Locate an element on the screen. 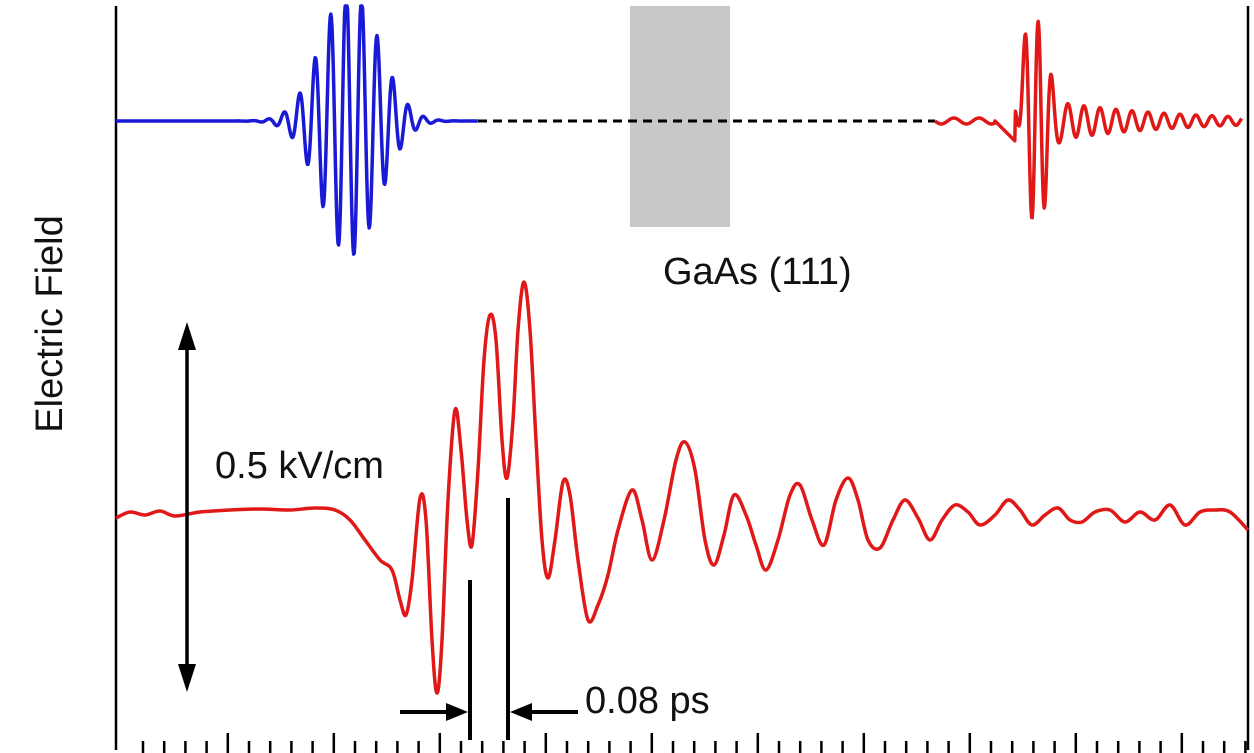 The height and width of the screenshot is (753, 1254). x-ticks is located at coordinates (694, 743).